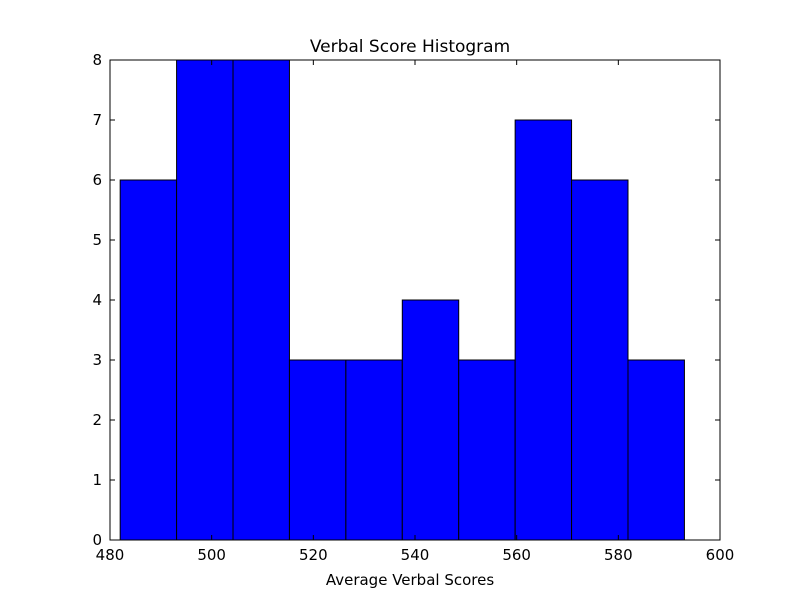 The height and width of the screenshot is (600, 800). Describe the element at coordinates (97, 360) in the screenshot. I see `y-tick-label-3: 3` at that location.